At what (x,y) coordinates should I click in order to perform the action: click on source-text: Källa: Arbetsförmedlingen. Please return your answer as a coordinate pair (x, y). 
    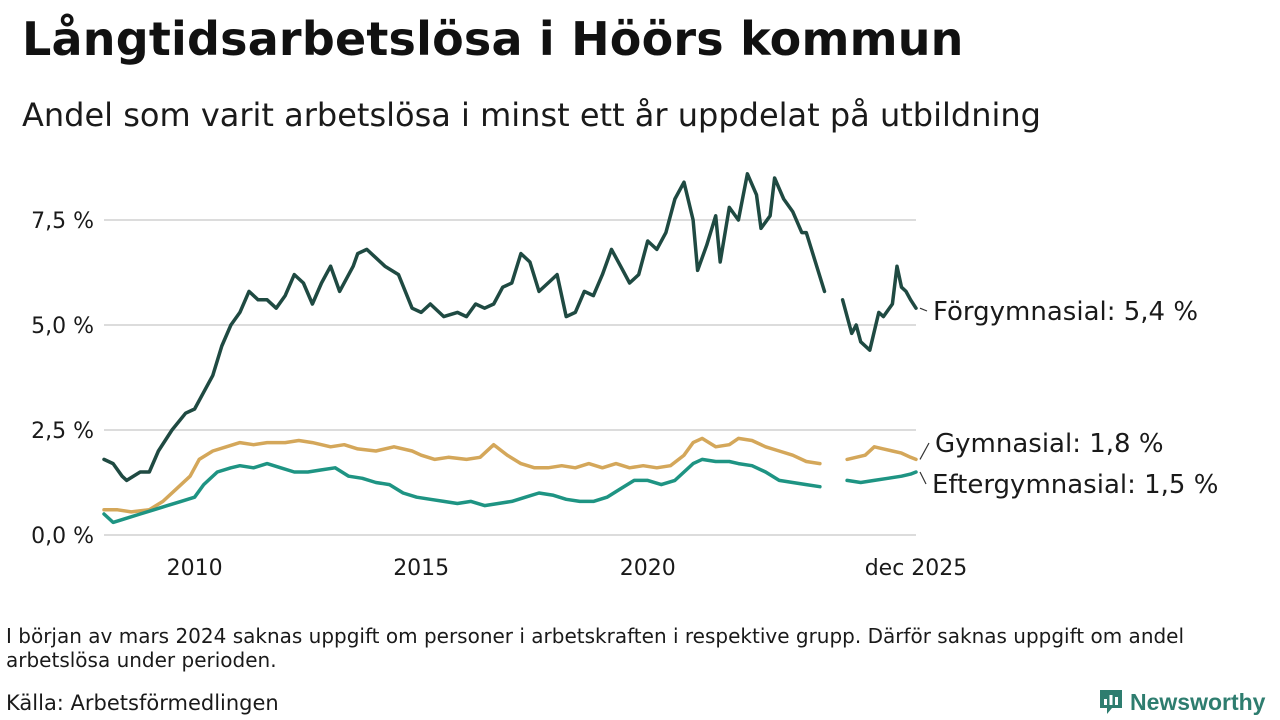
    Looking at the image, I should click on (142, 703).